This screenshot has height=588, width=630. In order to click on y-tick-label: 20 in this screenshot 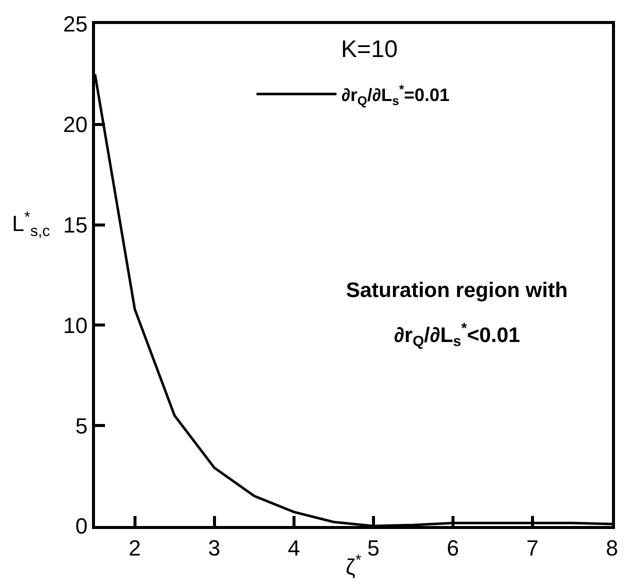, I will do `click(75, 125)`.